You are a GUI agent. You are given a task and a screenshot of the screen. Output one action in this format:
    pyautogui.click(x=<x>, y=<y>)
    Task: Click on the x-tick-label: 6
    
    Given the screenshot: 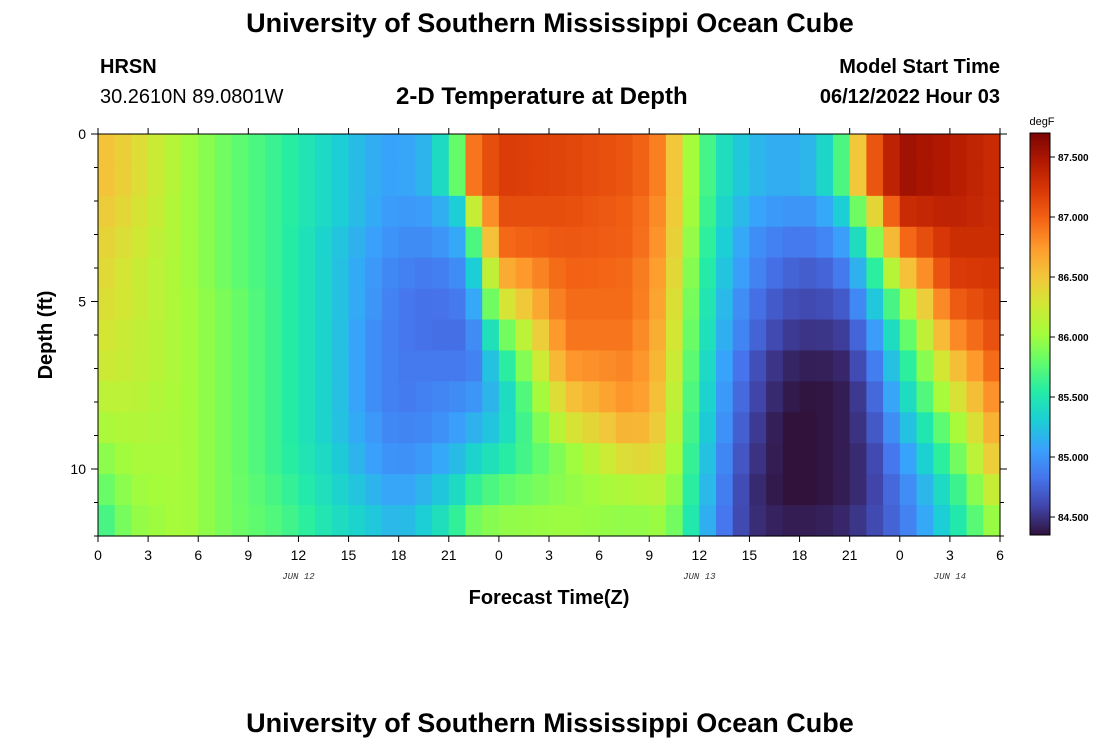 What is the action you would take?
    pyautogui.click(x=599, y=555)
    